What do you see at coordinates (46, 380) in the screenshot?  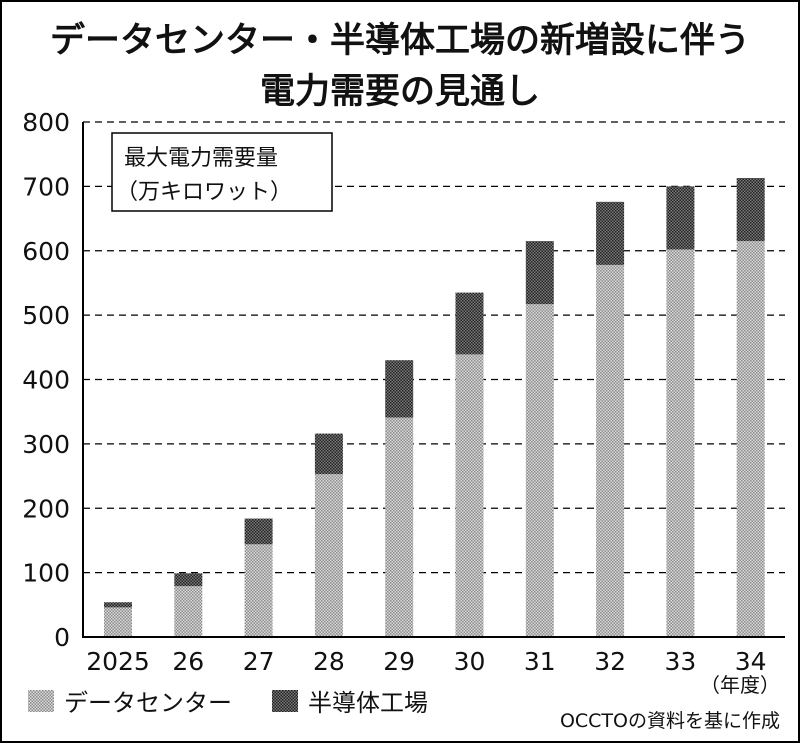 I see `y-tick-label: 400` at bounding box center [46, 380].